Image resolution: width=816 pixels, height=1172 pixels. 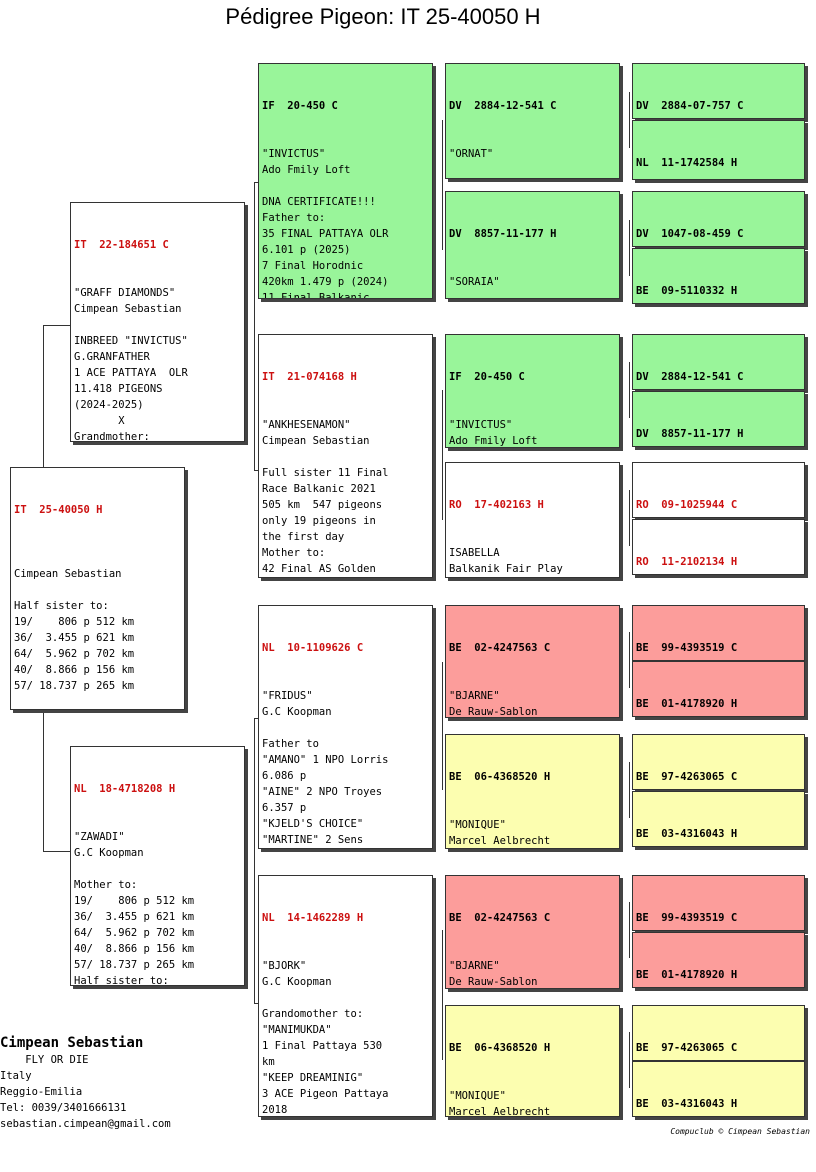 What do you see at coordinates (319, 521) in the screenshot?
I see `card-line: only 19 pigeons in` at bounding box center [319, 521].